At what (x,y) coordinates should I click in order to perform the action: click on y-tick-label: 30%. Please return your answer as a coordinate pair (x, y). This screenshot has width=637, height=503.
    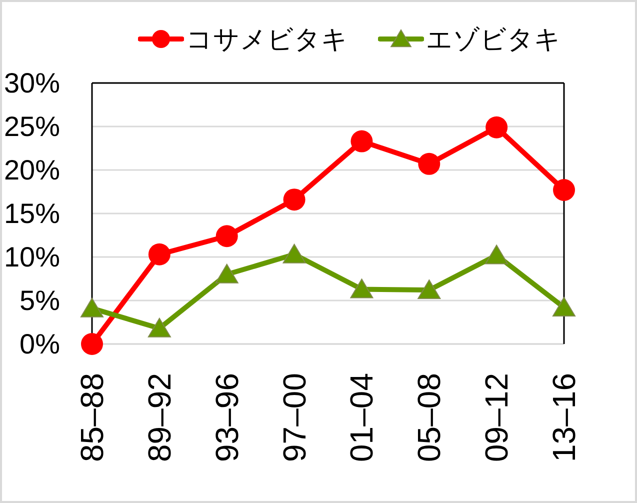
    Looking at the image, I should click on (32, 83).